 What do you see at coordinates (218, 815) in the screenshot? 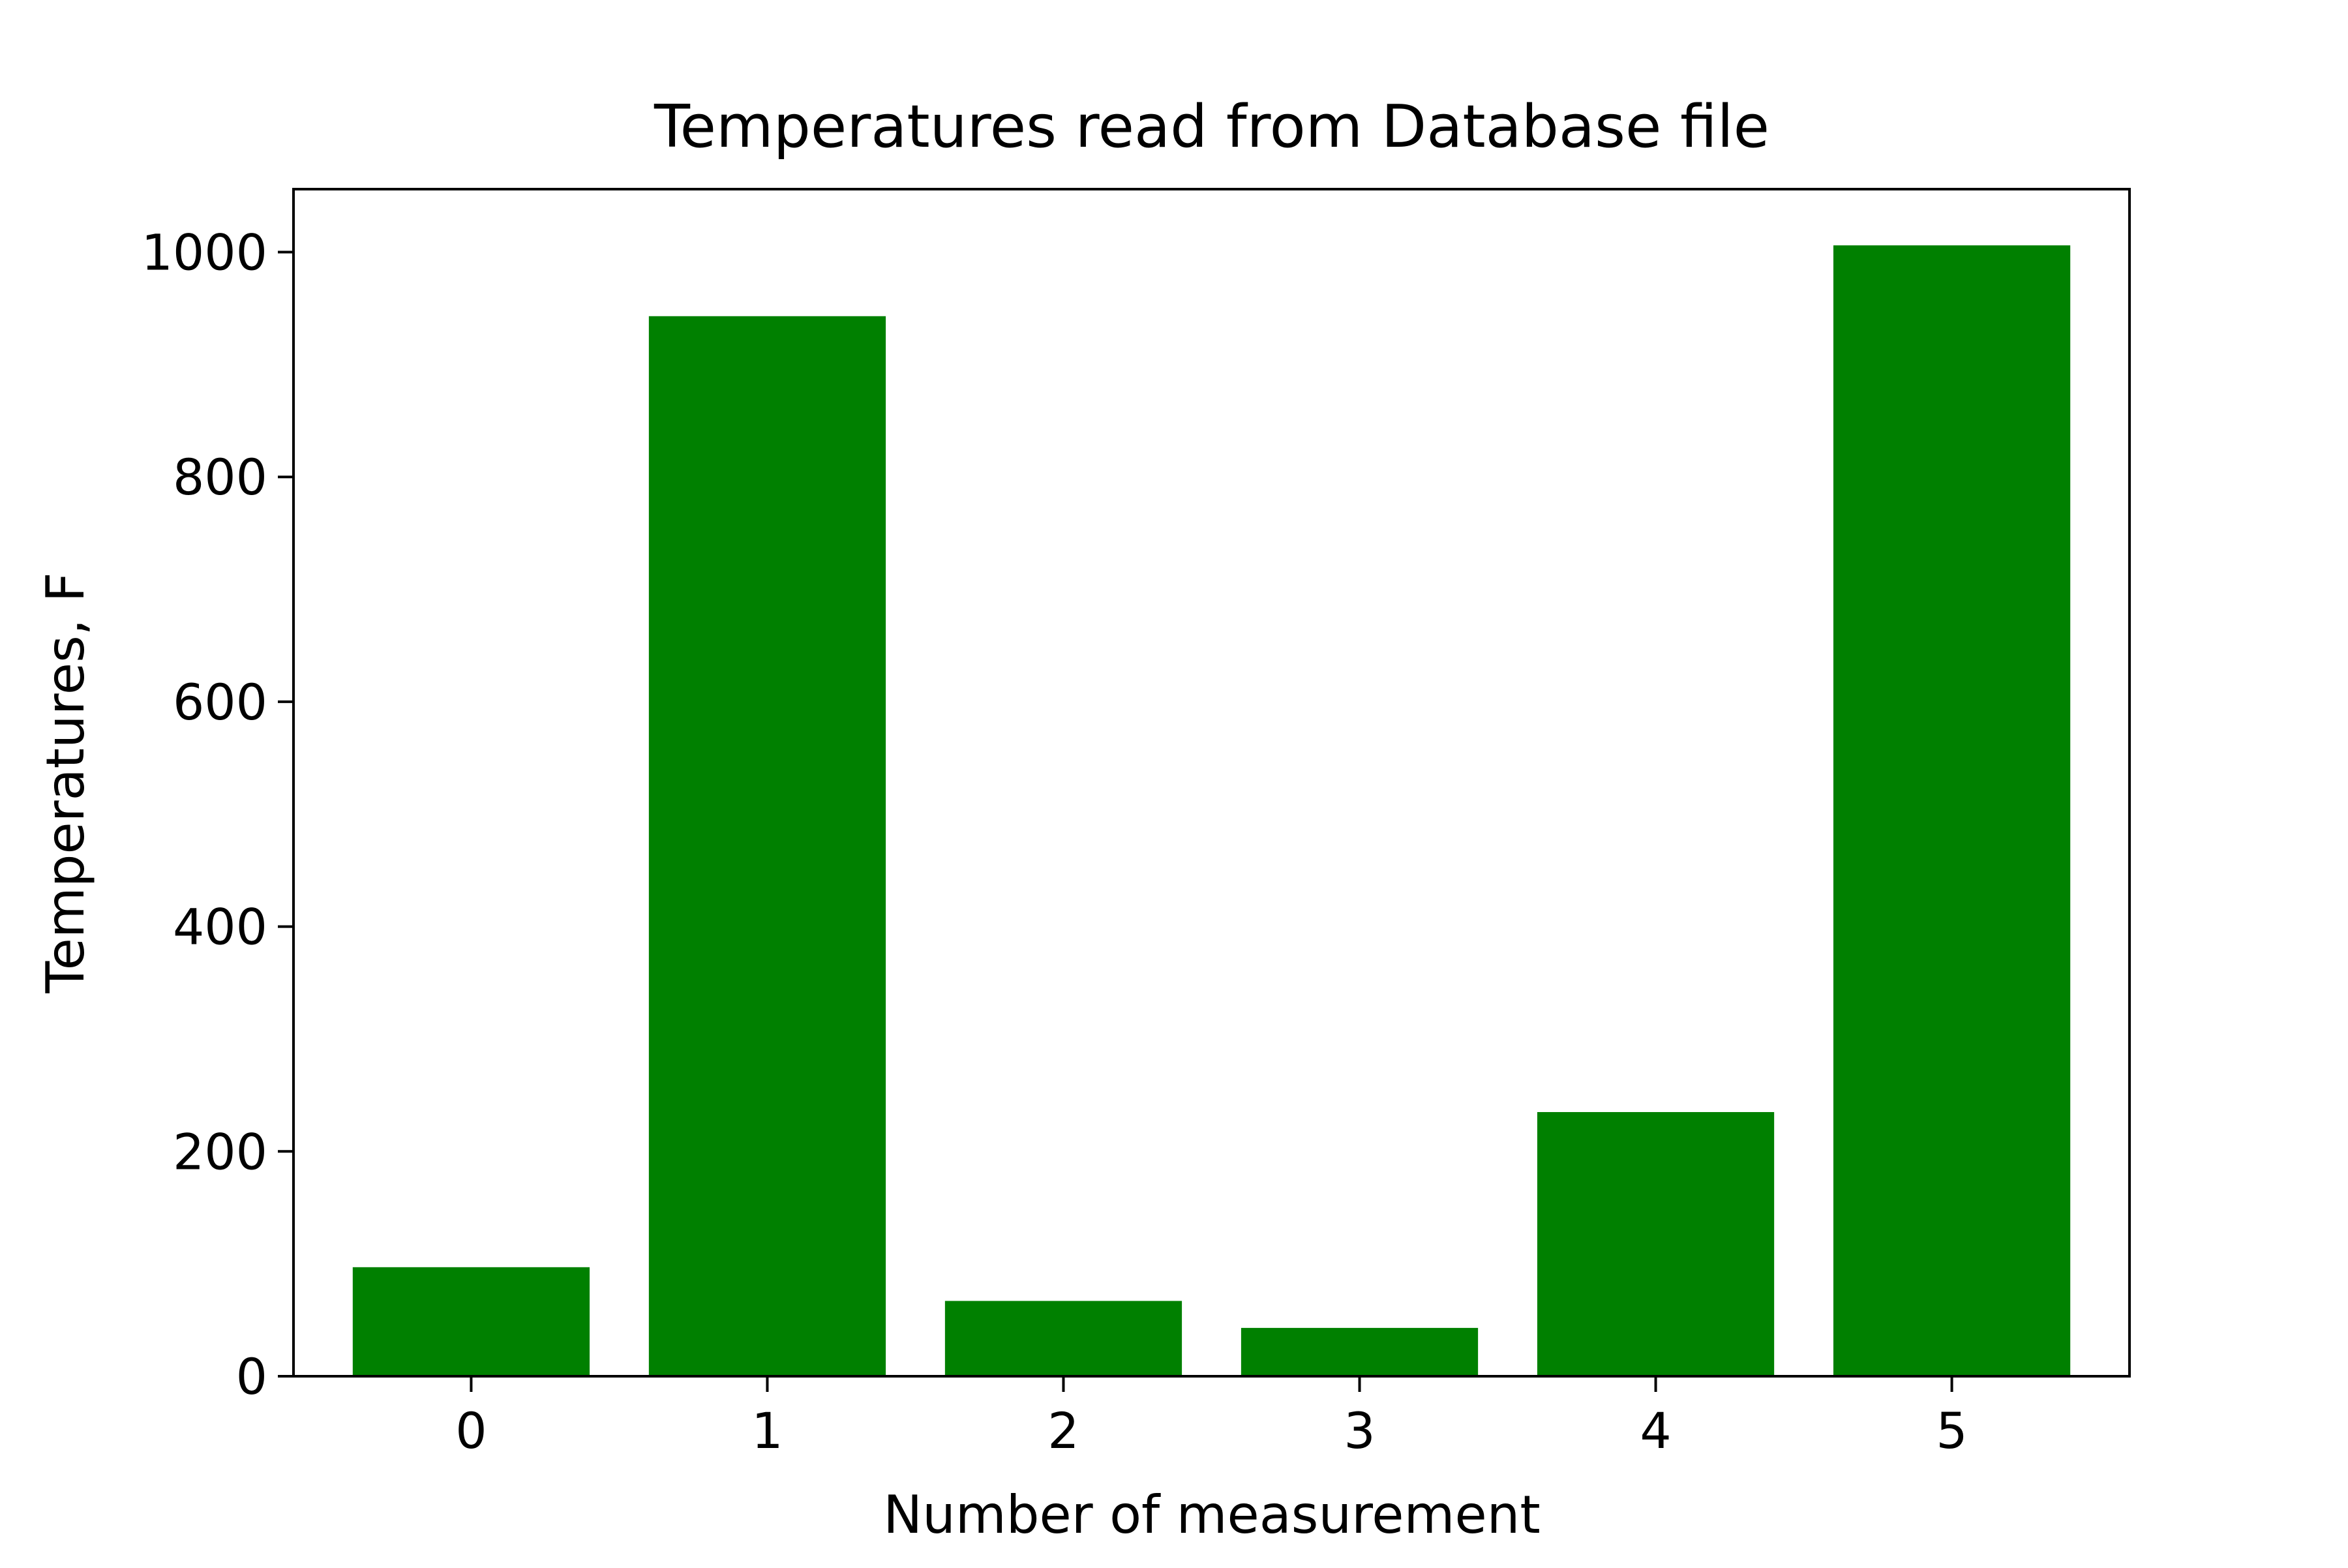
I see `y-axis-ticks: 0 200 400 600 800 1000` at bounding box center [218, 815].